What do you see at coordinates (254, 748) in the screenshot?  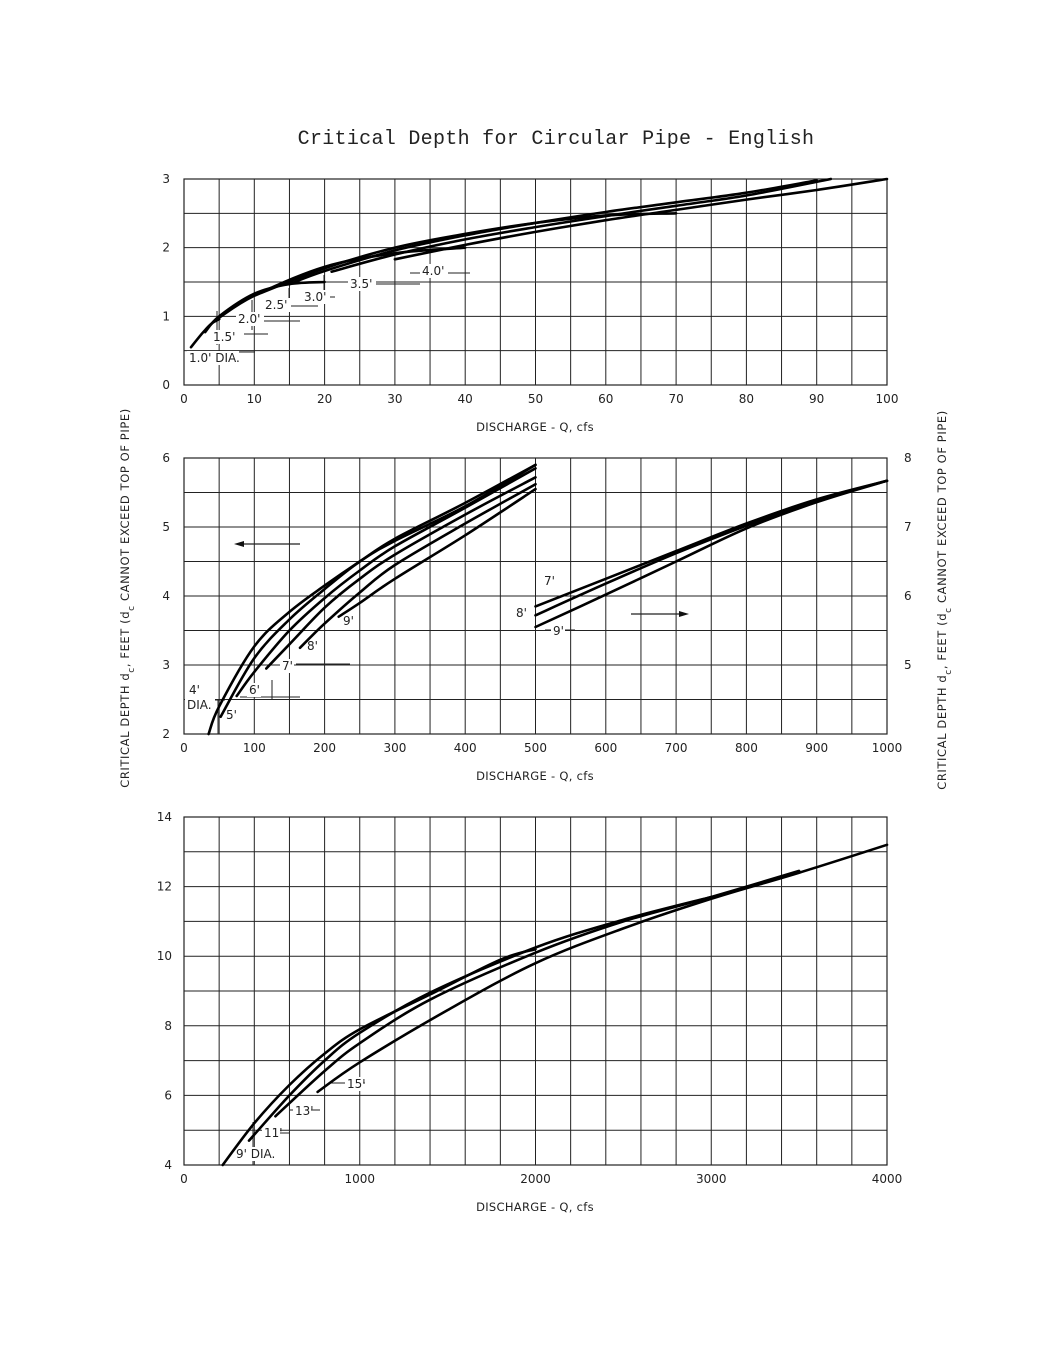 I see `middle-xtick: 100` at bounding box center [254, 748].